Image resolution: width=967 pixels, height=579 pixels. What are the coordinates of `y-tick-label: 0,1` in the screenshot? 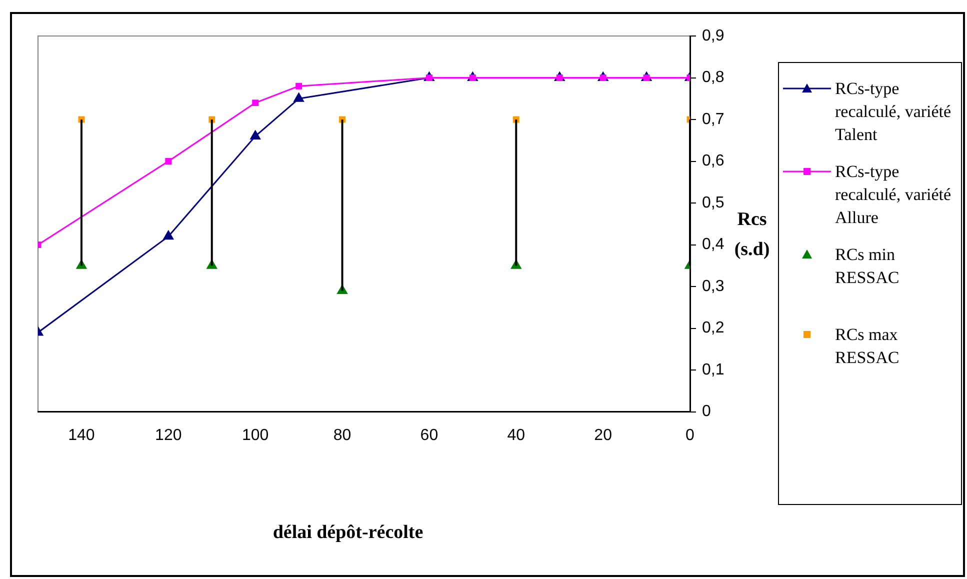 It's located at (713, 369).